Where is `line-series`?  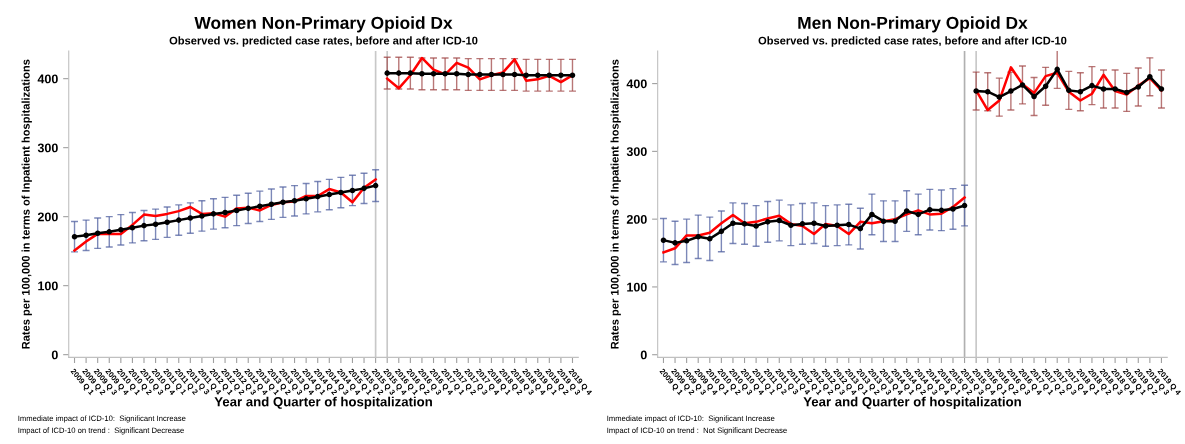
line-series is located at coordinates (479, 73).